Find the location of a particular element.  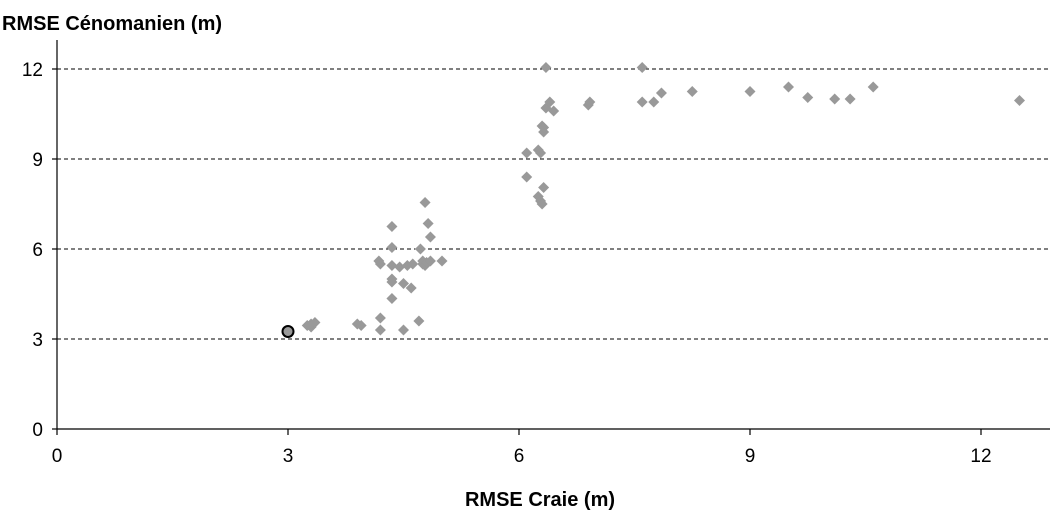

y-tick-label-2: 6 is located at coordinates (37, 250).